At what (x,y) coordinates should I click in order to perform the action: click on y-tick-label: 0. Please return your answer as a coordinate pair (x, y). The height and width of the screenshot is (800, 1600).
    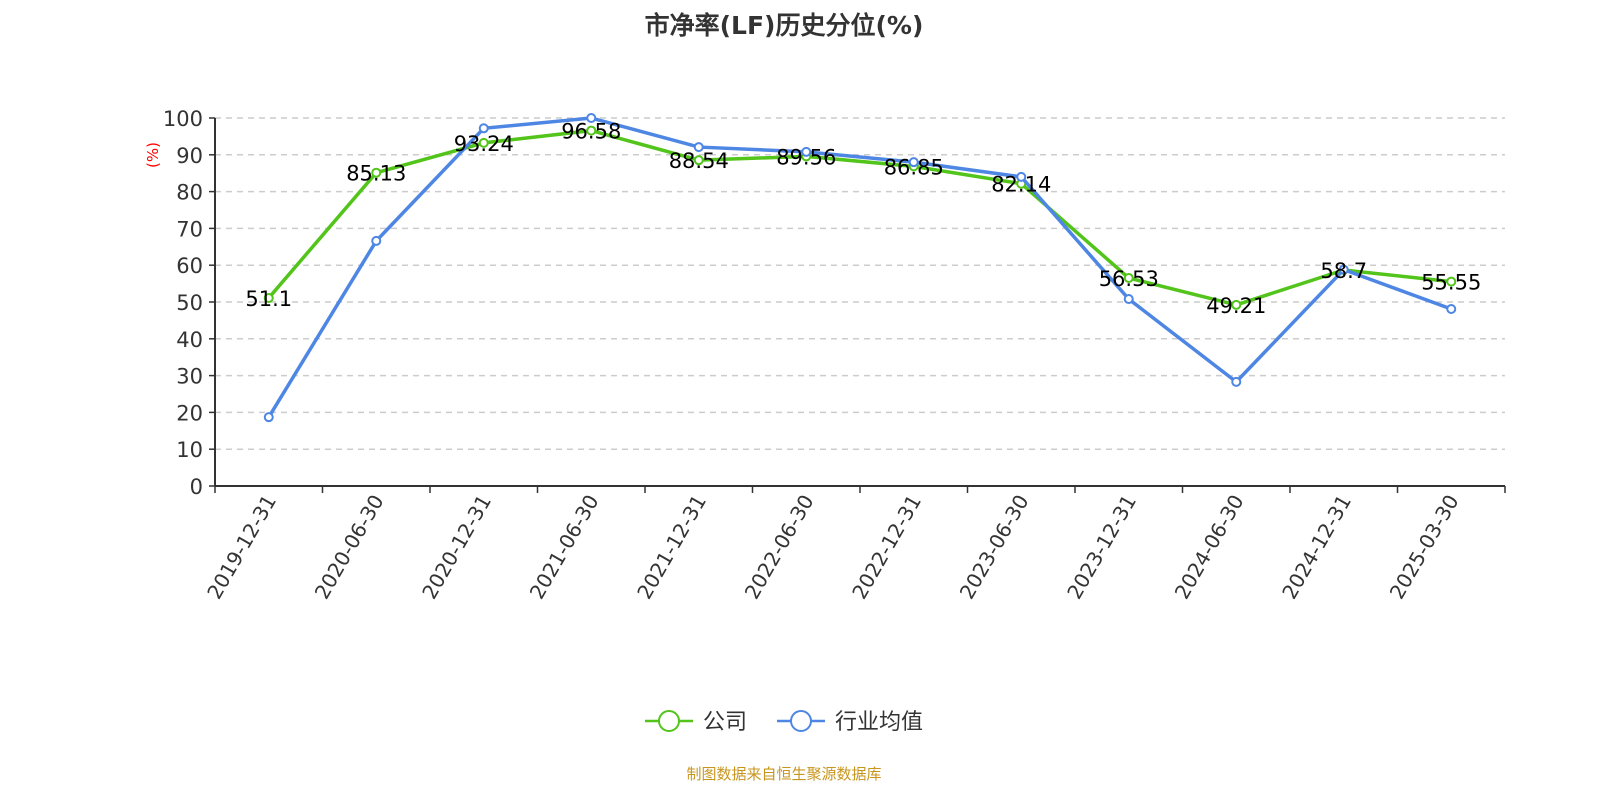
    Looking at the image, I should click on (196, 487).